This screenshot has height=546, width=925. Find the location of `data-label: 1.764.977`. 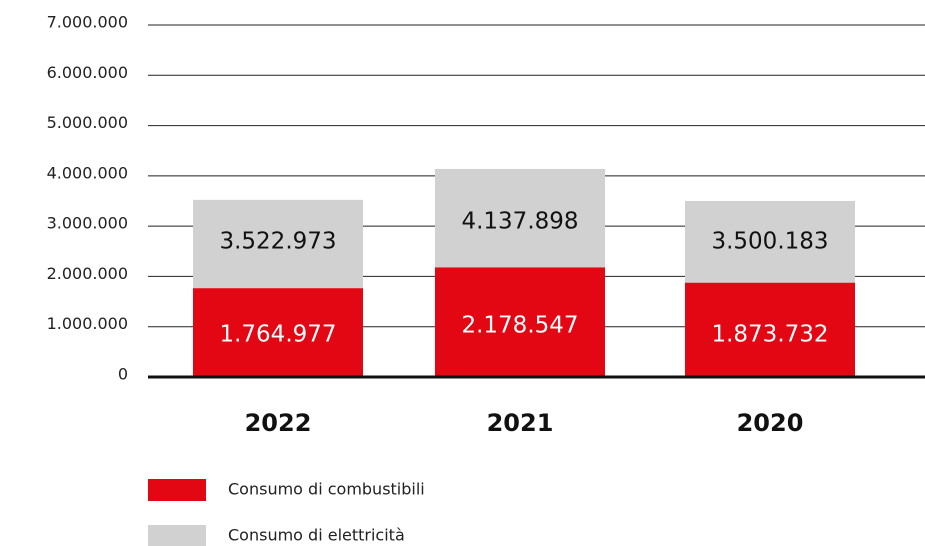

data-label: 1.764.977 is located at coordinates (277, 335).